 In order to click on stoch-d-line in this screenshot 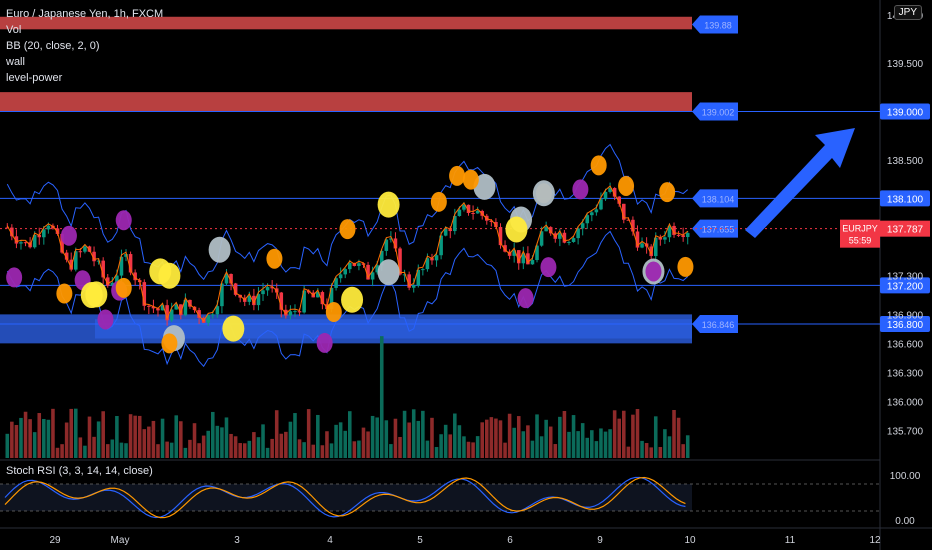, I will do `click(345, 497)`.